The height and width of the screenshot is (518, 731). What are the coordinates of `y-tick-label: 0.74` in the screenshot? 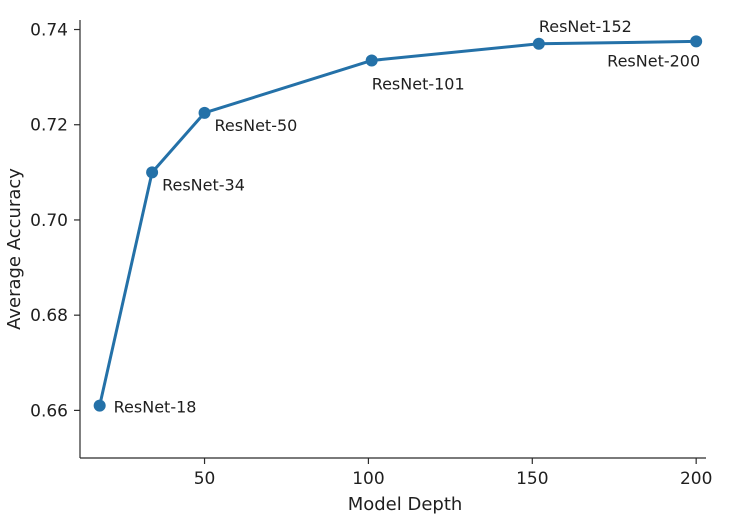 It's located at (49, 31).